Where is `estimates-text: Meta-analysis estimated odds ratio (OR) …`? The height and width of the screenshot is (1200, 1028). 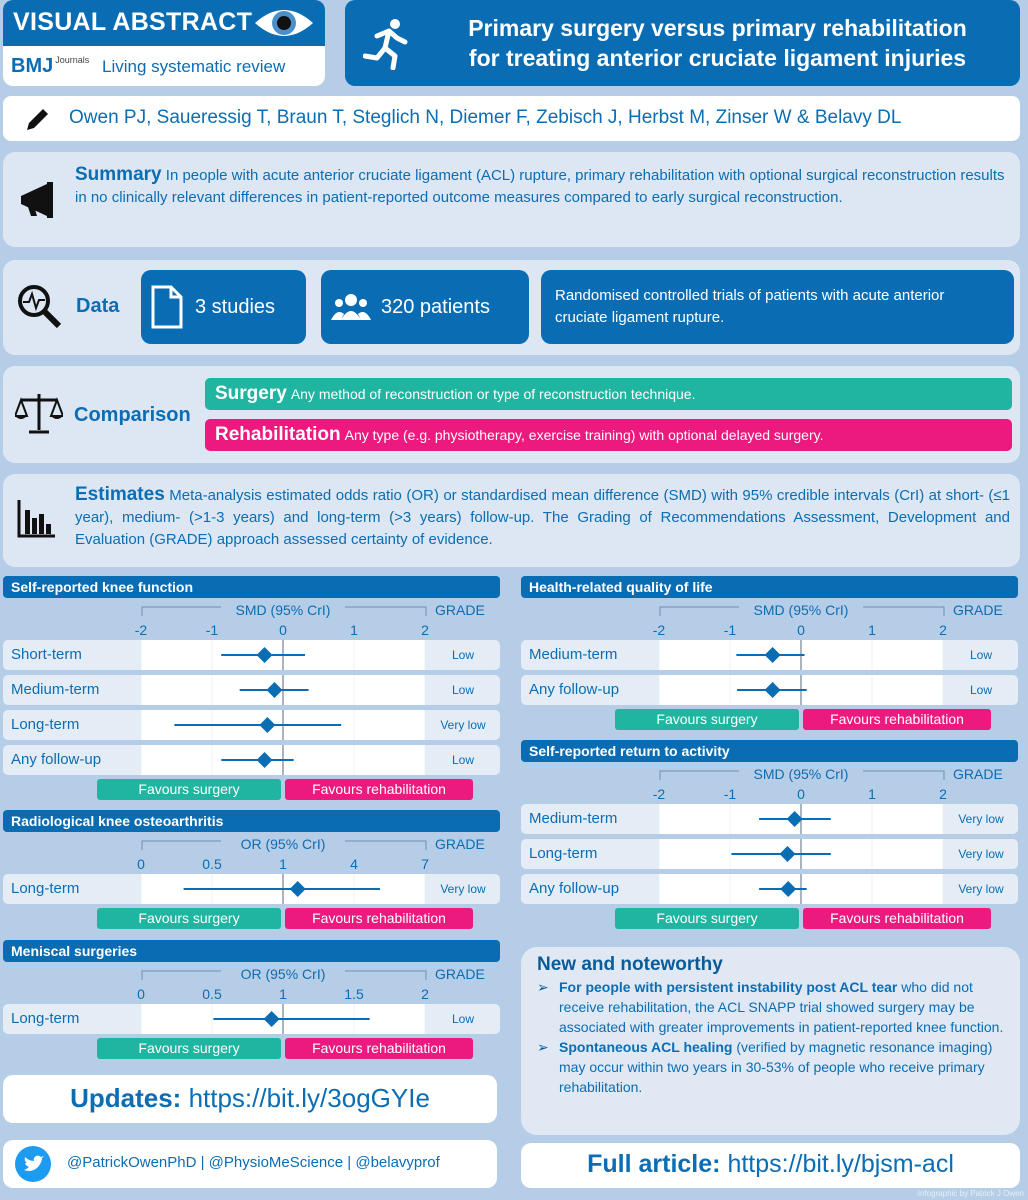 estimates-text: Meta-analysis estimated odds ratio (OR) … is located at coordinates (542, 517).